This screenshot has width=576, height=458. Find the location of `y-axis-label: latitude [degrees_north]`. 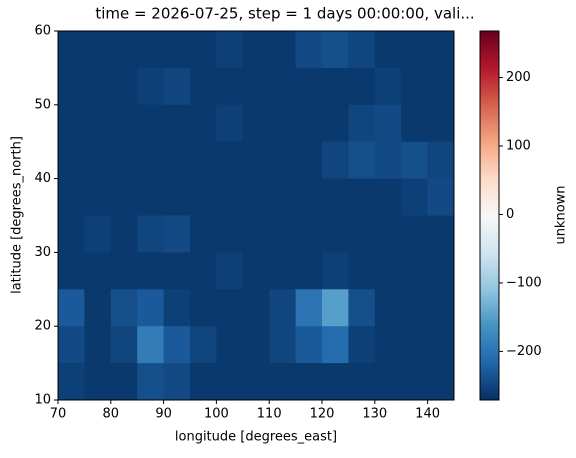

y-axis-label: latitude [degrees_north] is located at coordinates (17, 215).